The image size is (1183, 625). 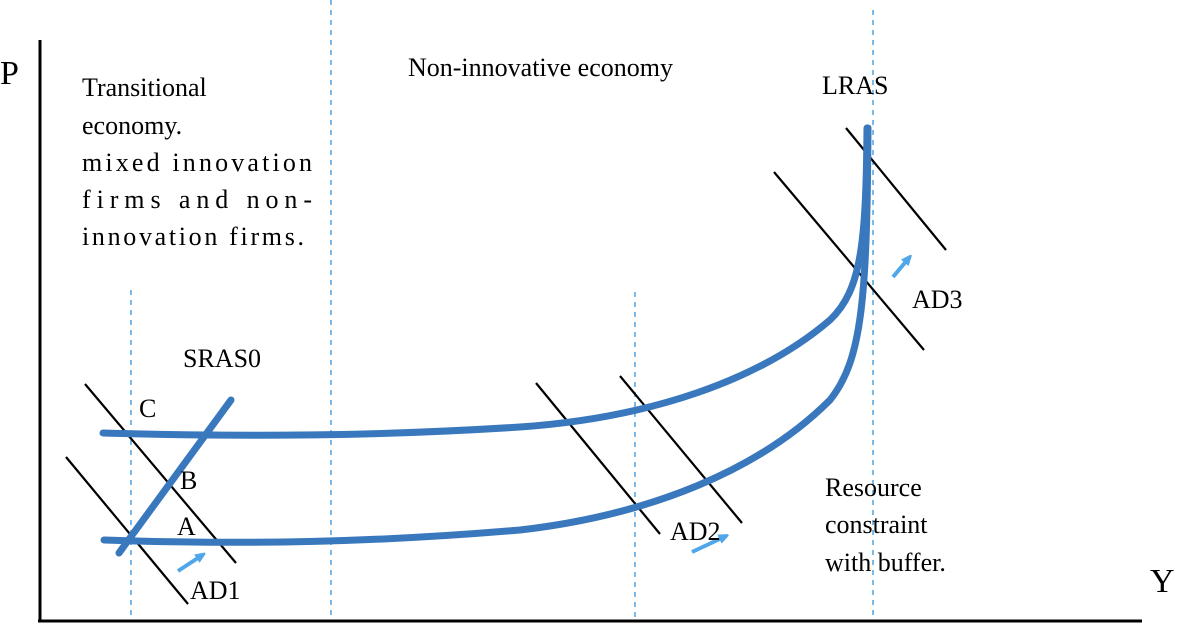 I want to click on ad3-label: AD3, so click(x=937, y=299).